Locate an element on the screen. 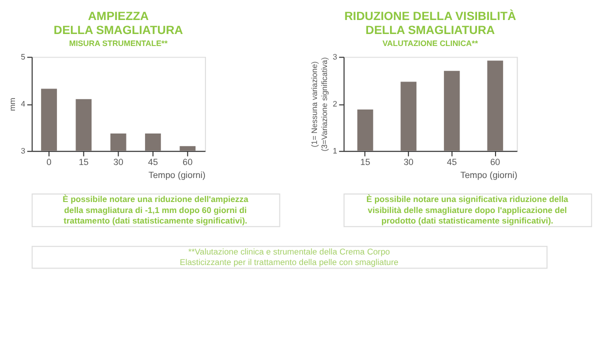 The width and height of the screenshot is (600, 363). text: È possibile notare una significativa riduzione della visibilità delle smagliature dopo l'applicazione del prodotto (dati statisticamente significativi). is located at coordinates (467, 210).